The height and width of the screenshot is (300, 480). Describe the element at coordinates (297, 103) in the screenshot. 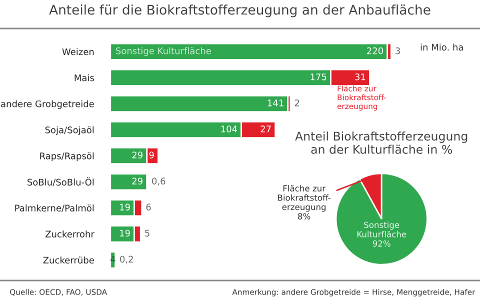

I see `data-label: 2` at that location.